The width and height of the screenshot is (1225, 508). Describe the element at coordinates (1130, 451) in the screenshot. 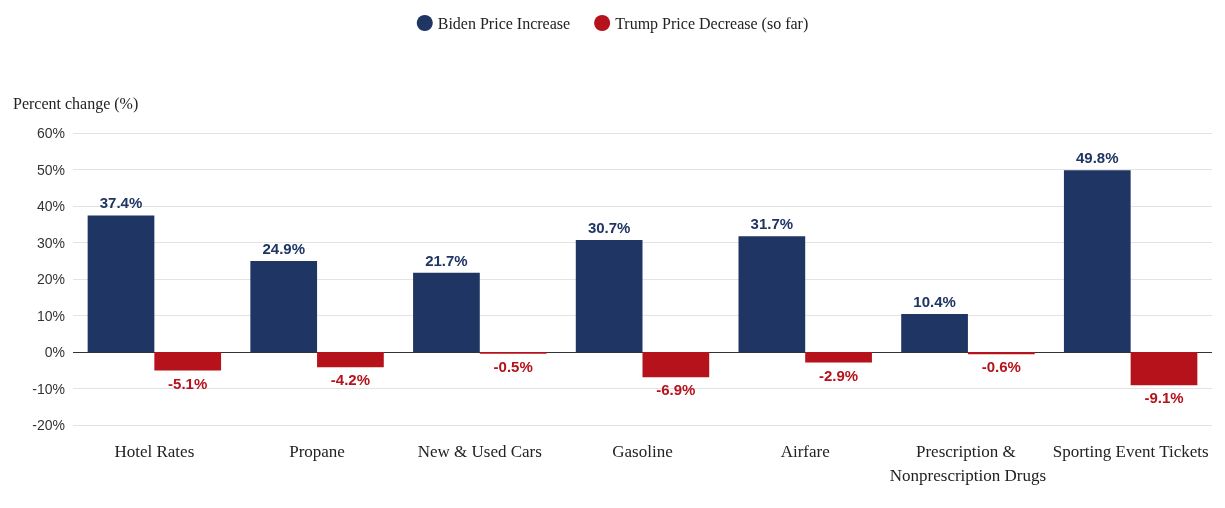

I see `x-tick-label: Sporting Event Tickets` at that location.